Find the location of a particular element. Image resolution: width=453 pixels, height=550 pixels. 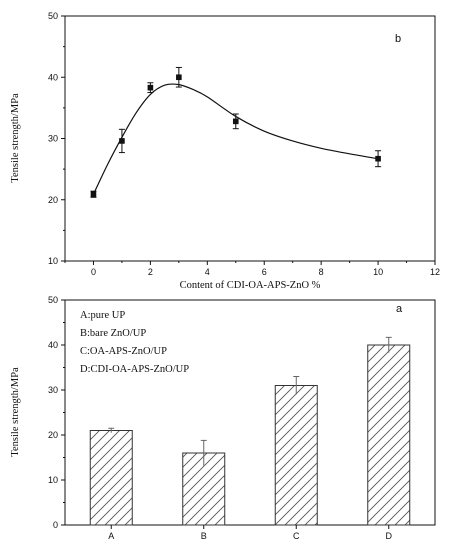

bottom-y-axis-label: Tensile strength/MPa is located at coordinates (15, 412).